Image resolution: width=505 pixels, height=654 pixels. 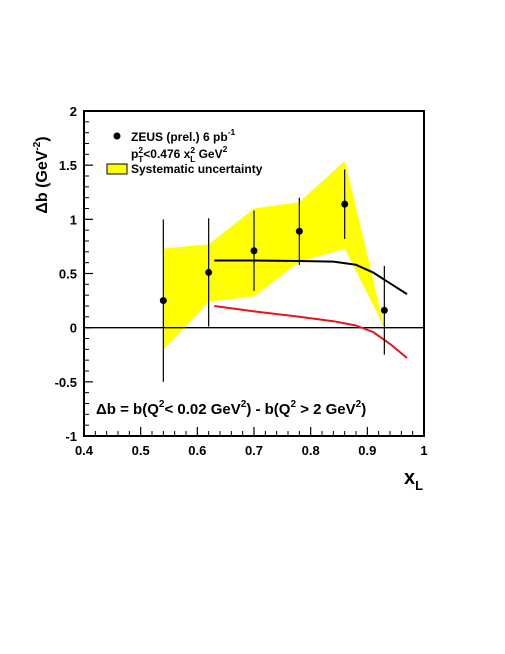 What do you see at coordinates (254, 450) in the screenshot?
I see `x-tick-label: 0.7` at bounding box center [254, 450].